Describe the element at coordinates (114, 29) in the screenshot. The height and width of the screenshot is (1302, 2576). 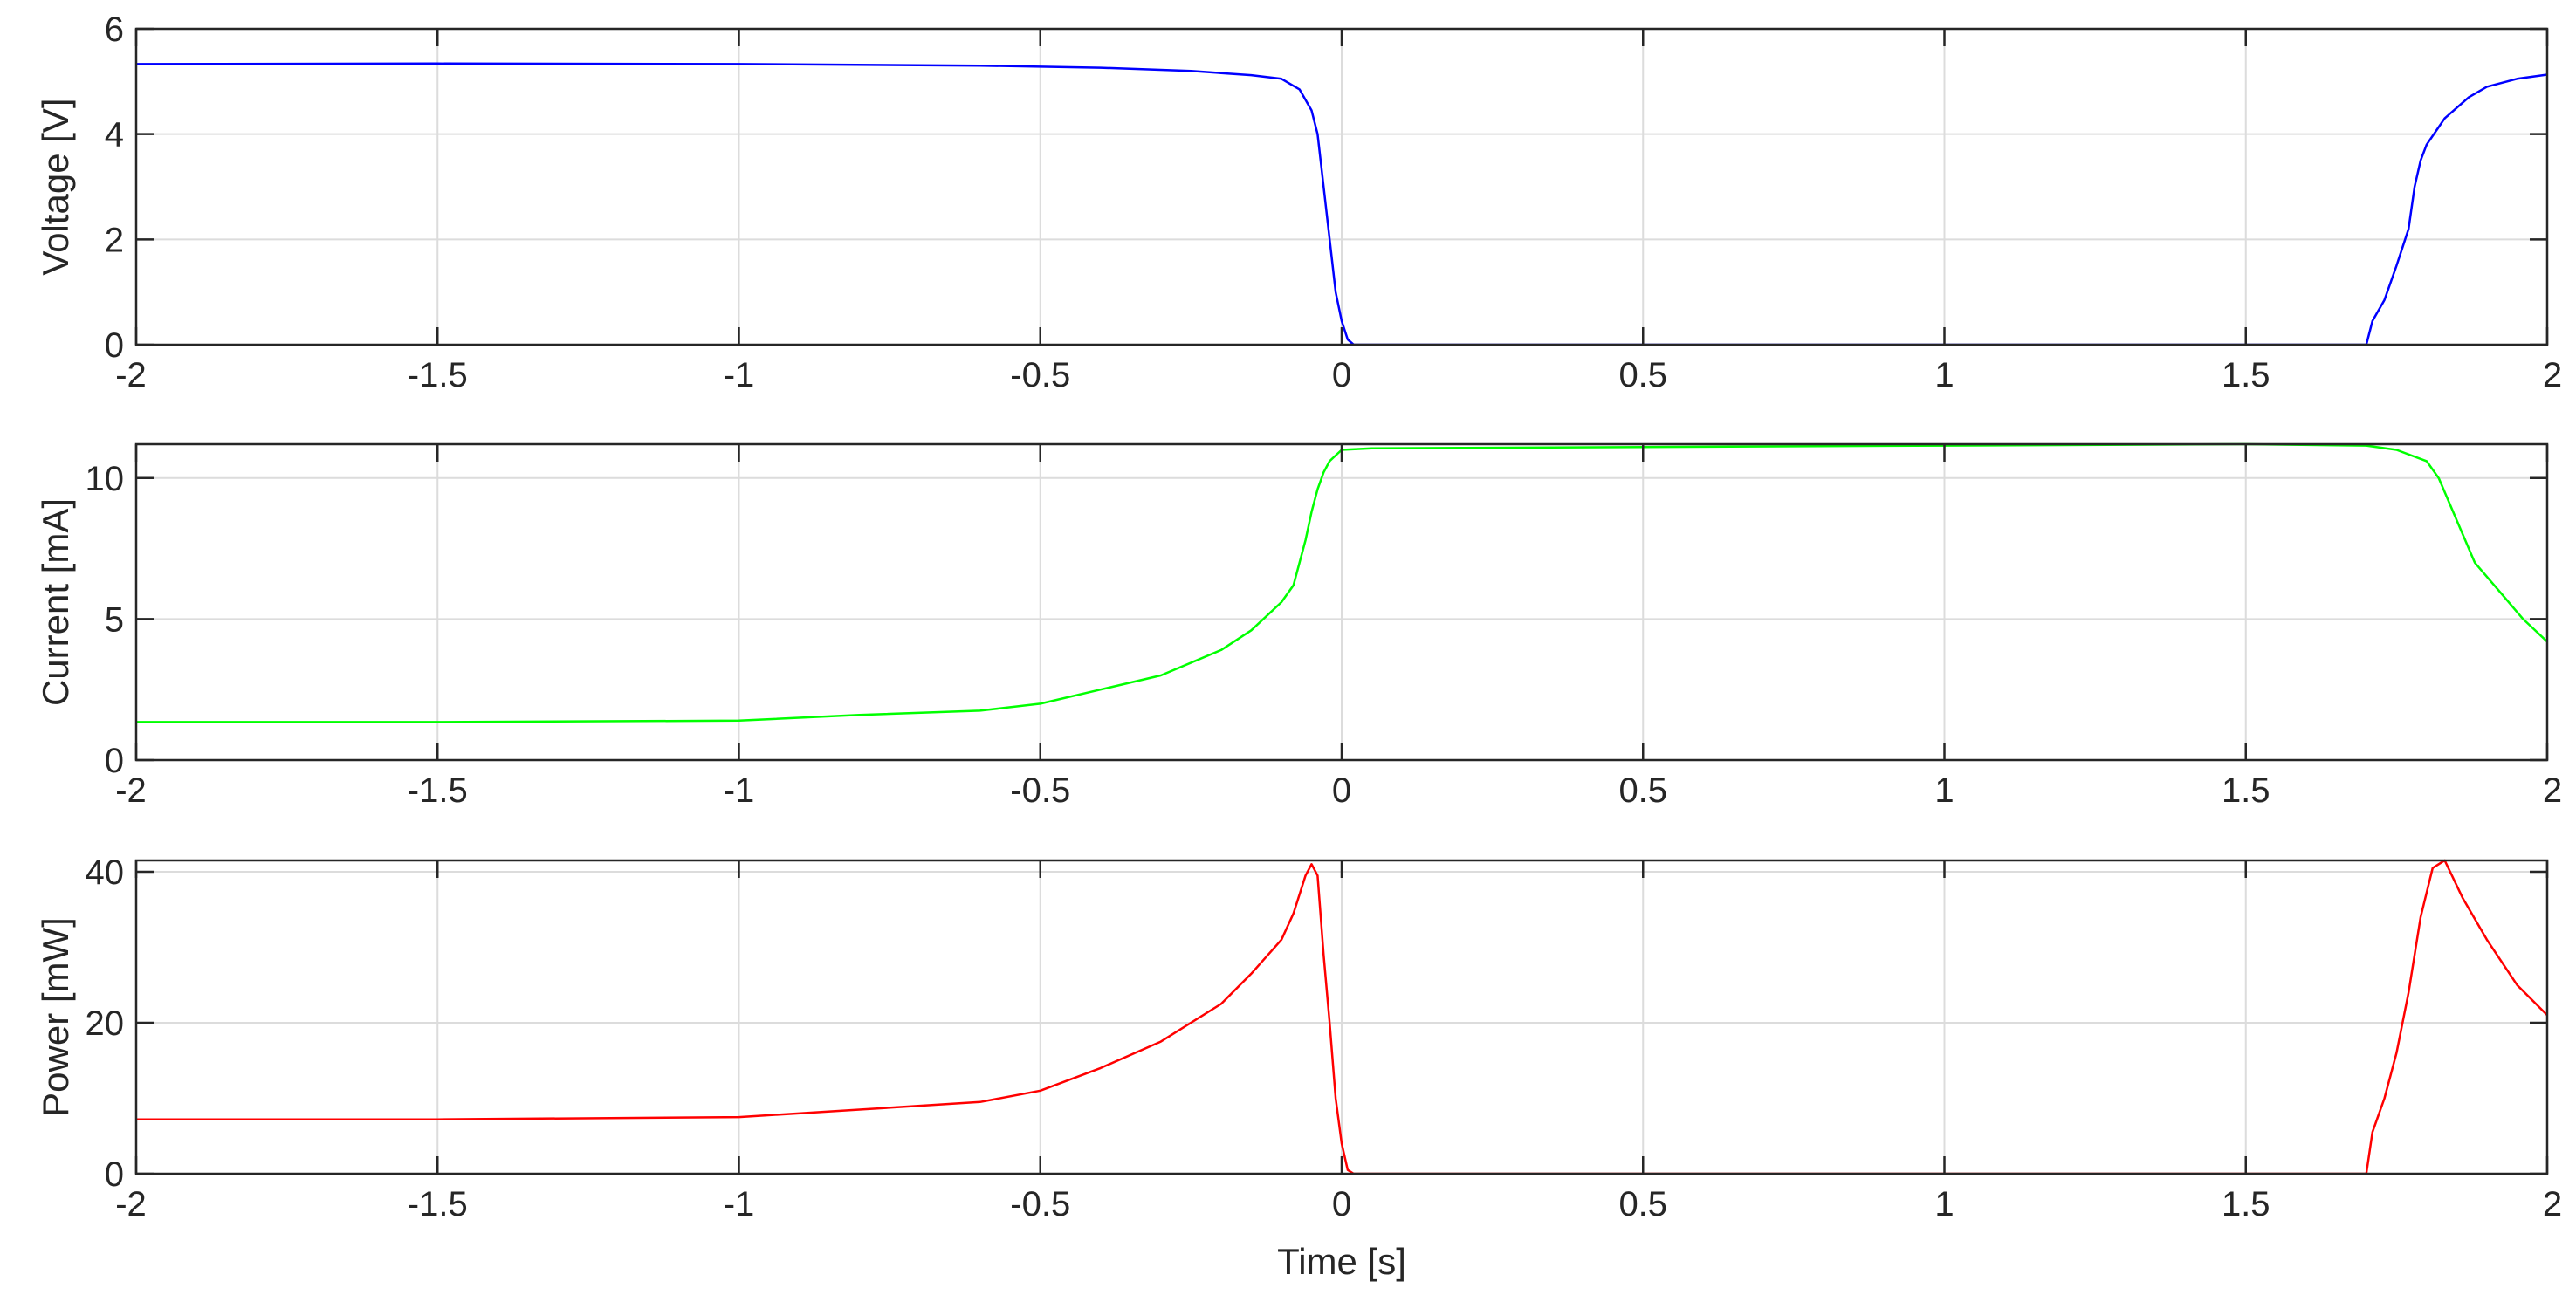
I see `y-tick-label: 6` at that location.